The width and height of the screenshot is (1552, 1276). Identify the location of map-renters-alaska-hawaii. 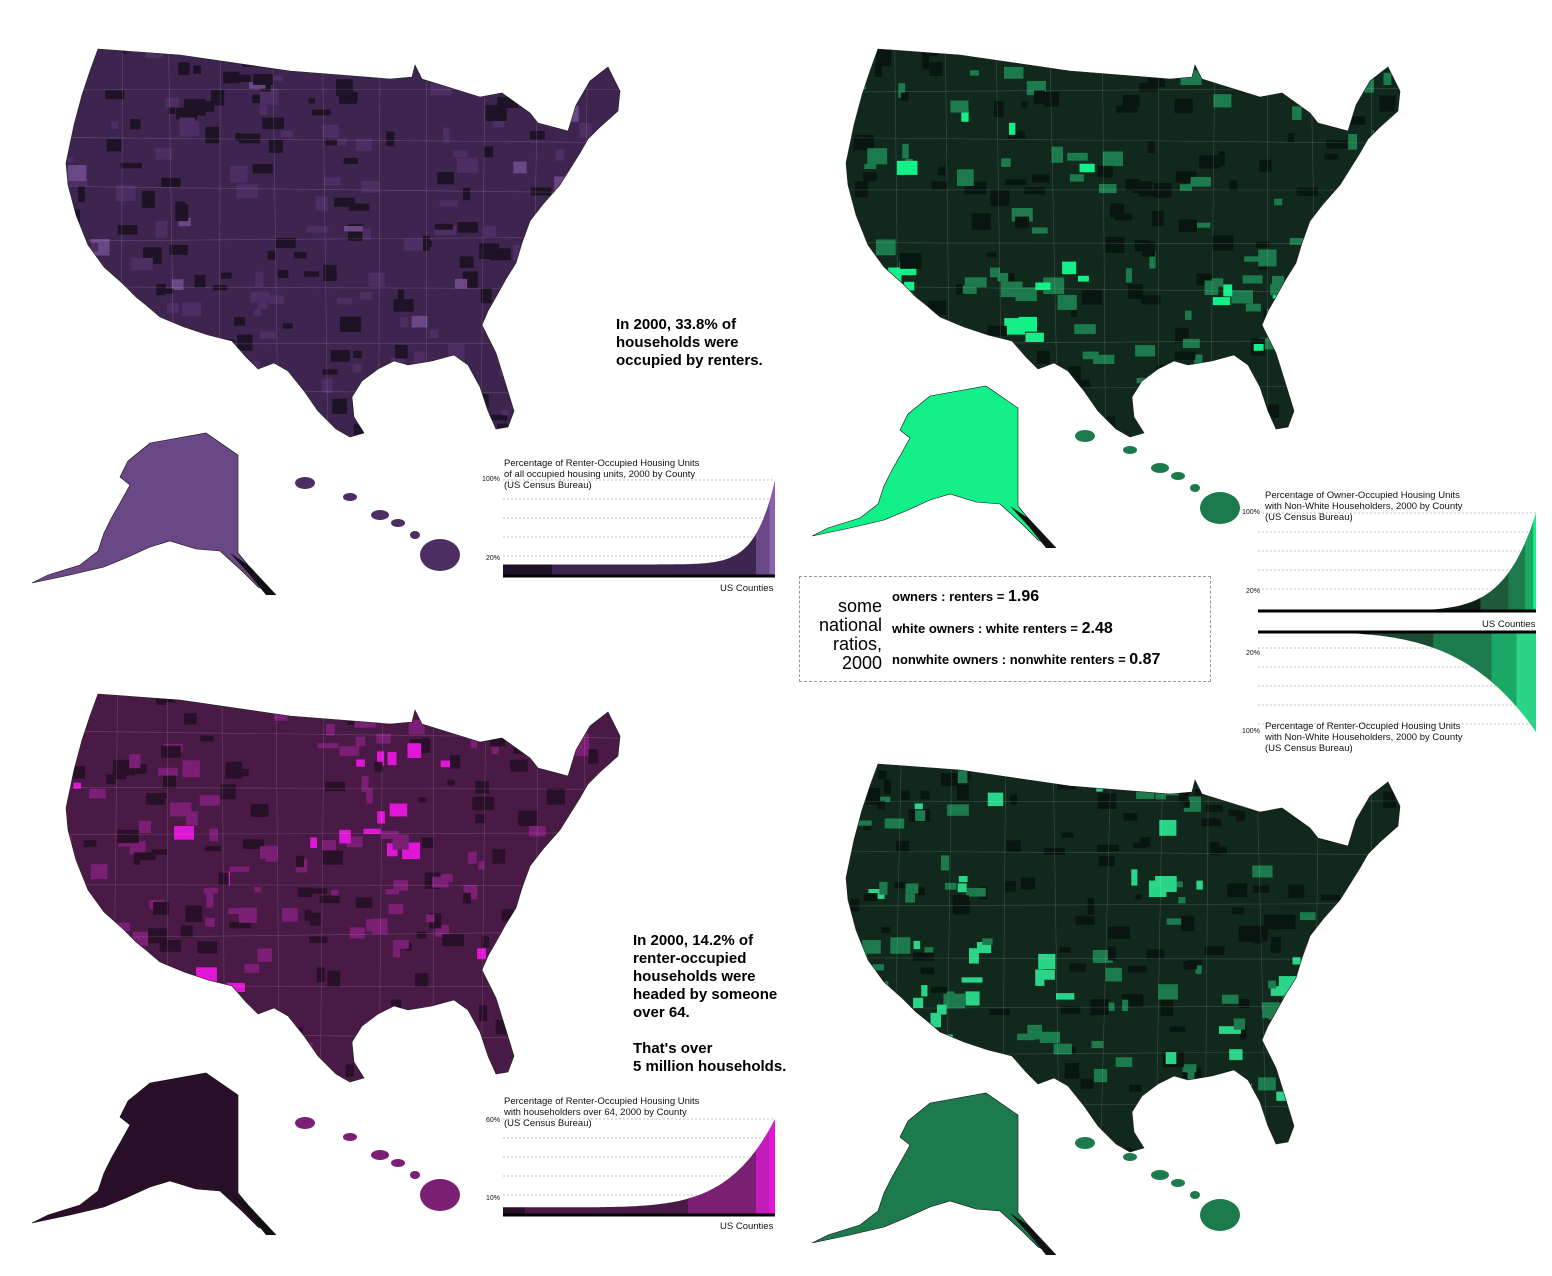
(245, 513).